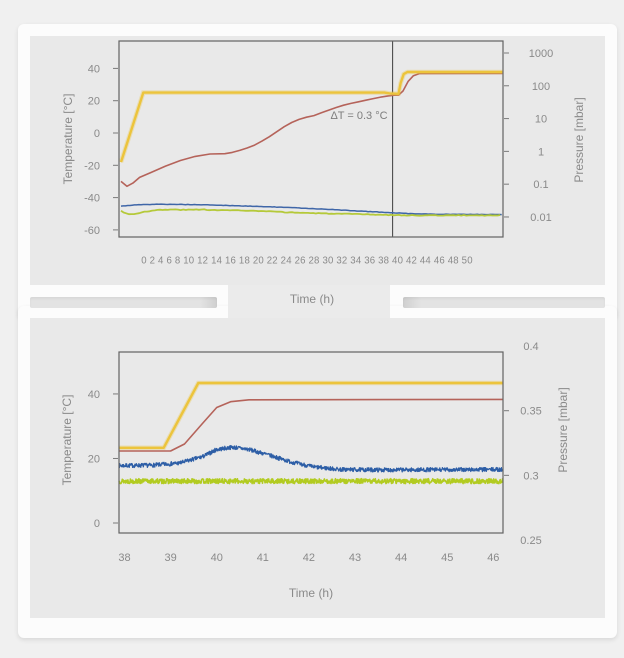 The image size is (624, 658). What do you see at coordinates (311, 593) in the screenshot?
I see `bottom-time-axis-title: Time (h)` at bounding box center [311, 593].